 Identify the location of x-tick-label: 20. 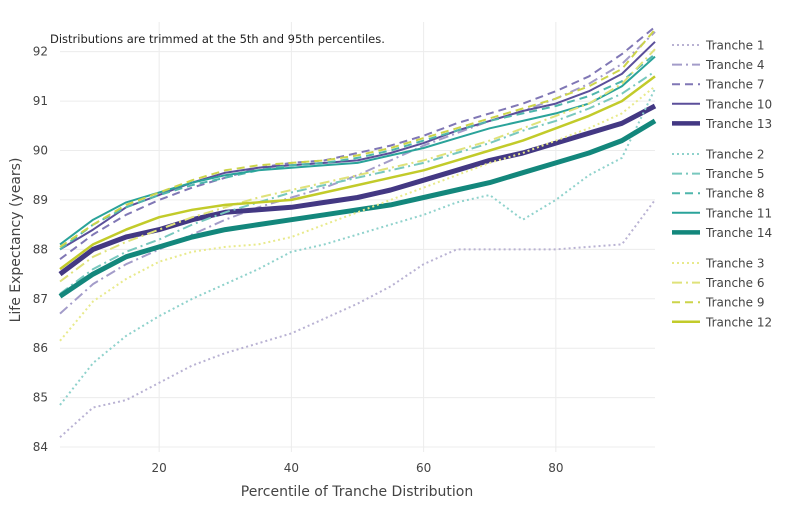
(159, 468).